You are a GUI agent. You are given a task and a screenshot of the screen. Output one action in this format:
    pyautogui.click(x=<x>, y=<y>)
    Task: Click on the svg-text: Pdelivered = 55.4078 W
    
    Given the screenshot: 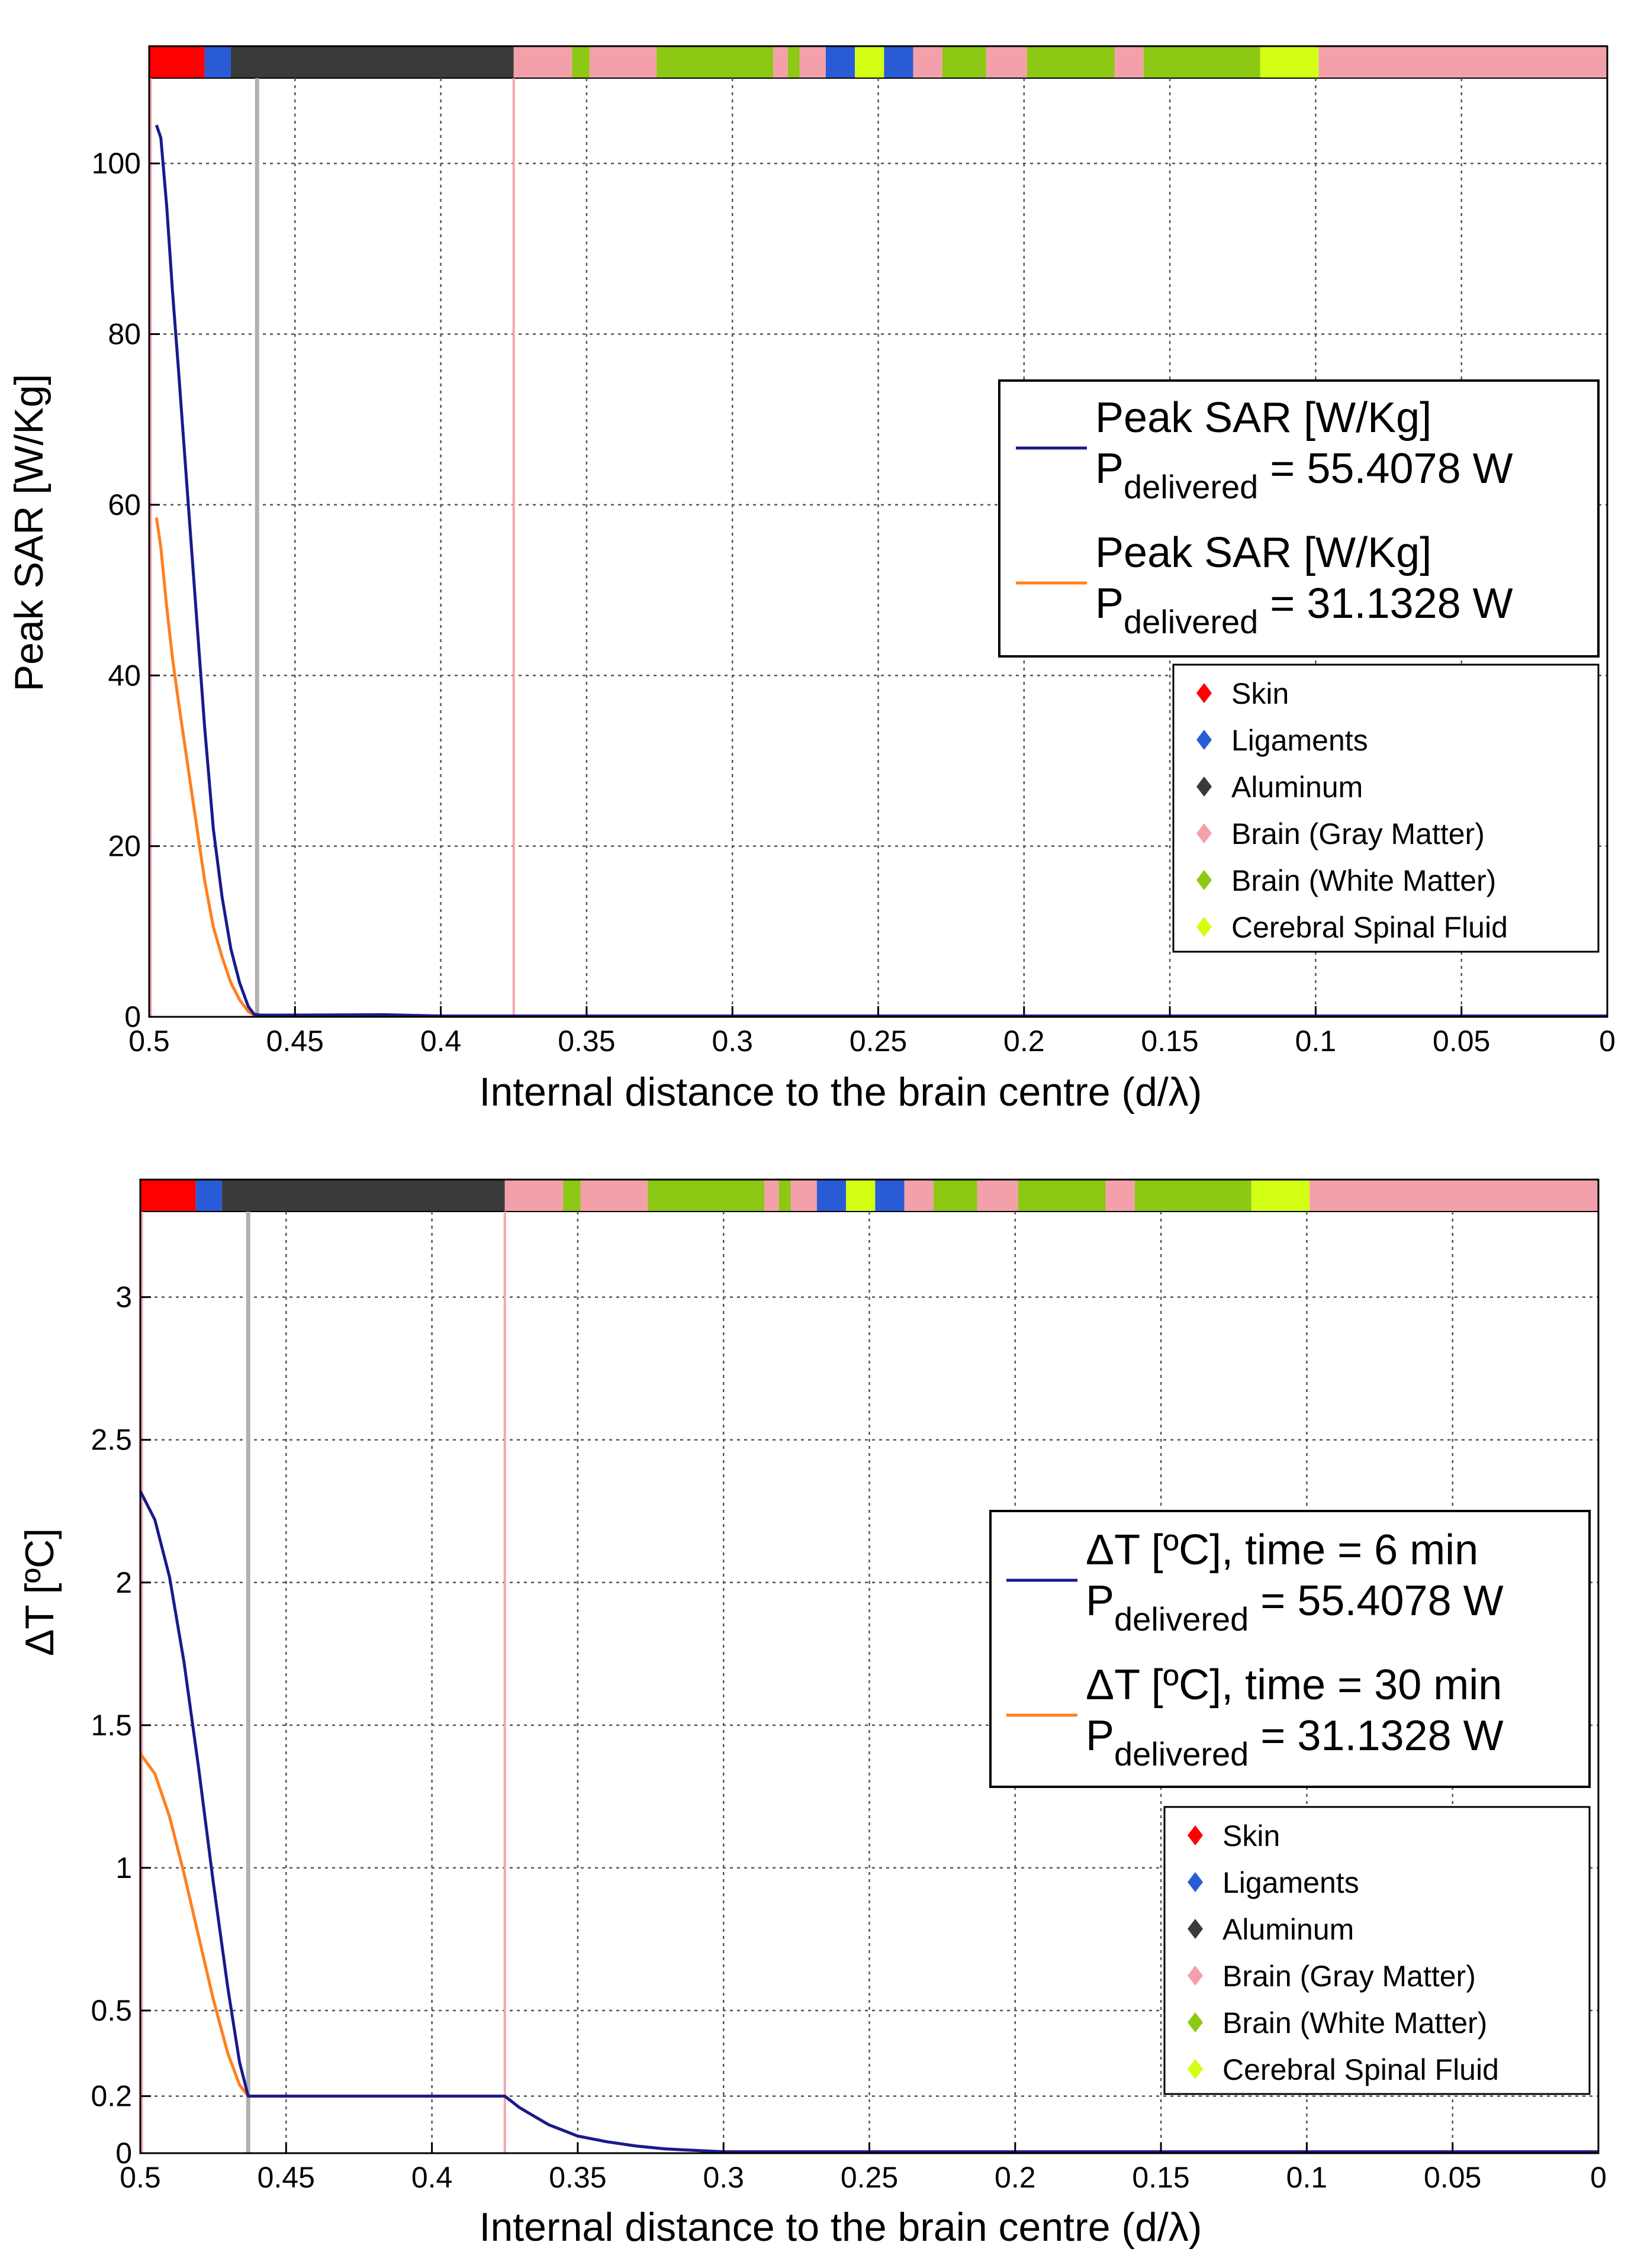 What is the action you would take?
    pyautogui.click(x=1295, y=1607)
    